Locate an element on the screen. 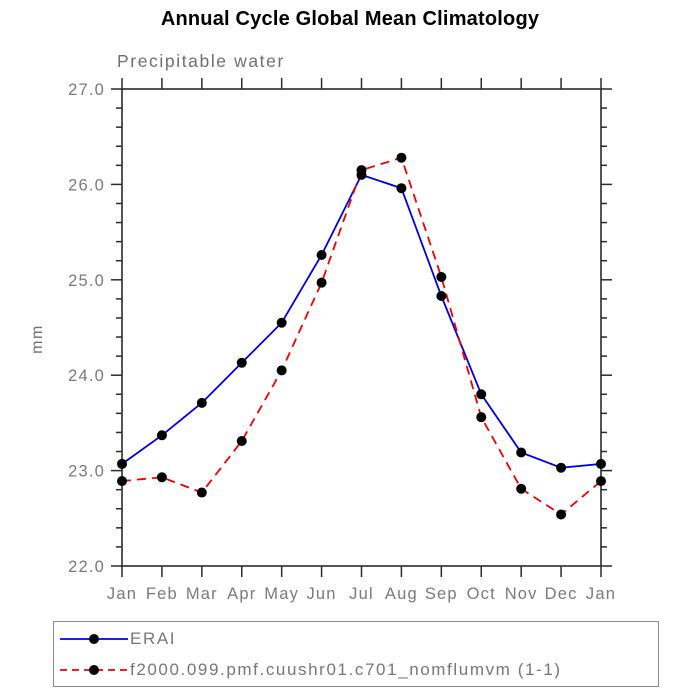 The width and height of the screenshot is (700, 700). x-tick-labels: Jan Feb Mar Apr May Jun Jul Aug Sep Oct Nov Dec Jan is located at coordinates (361, 594).